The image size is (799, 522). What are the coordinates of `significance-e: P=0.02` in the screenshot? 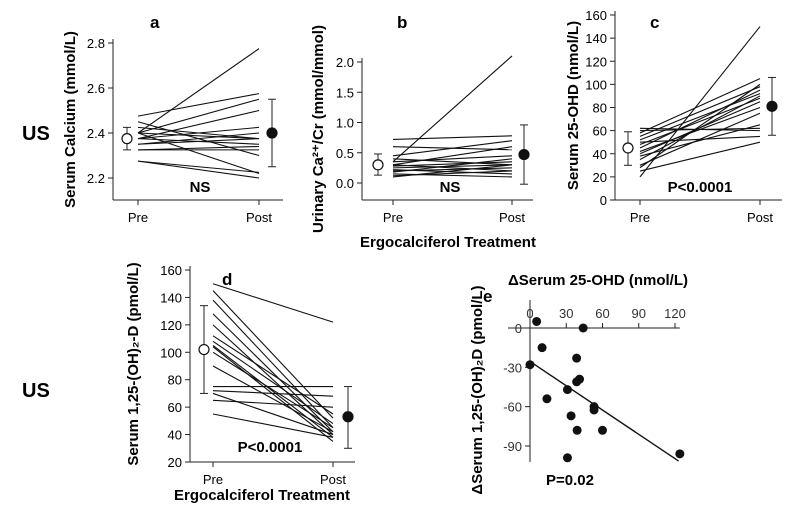 It's located at (570, 480).